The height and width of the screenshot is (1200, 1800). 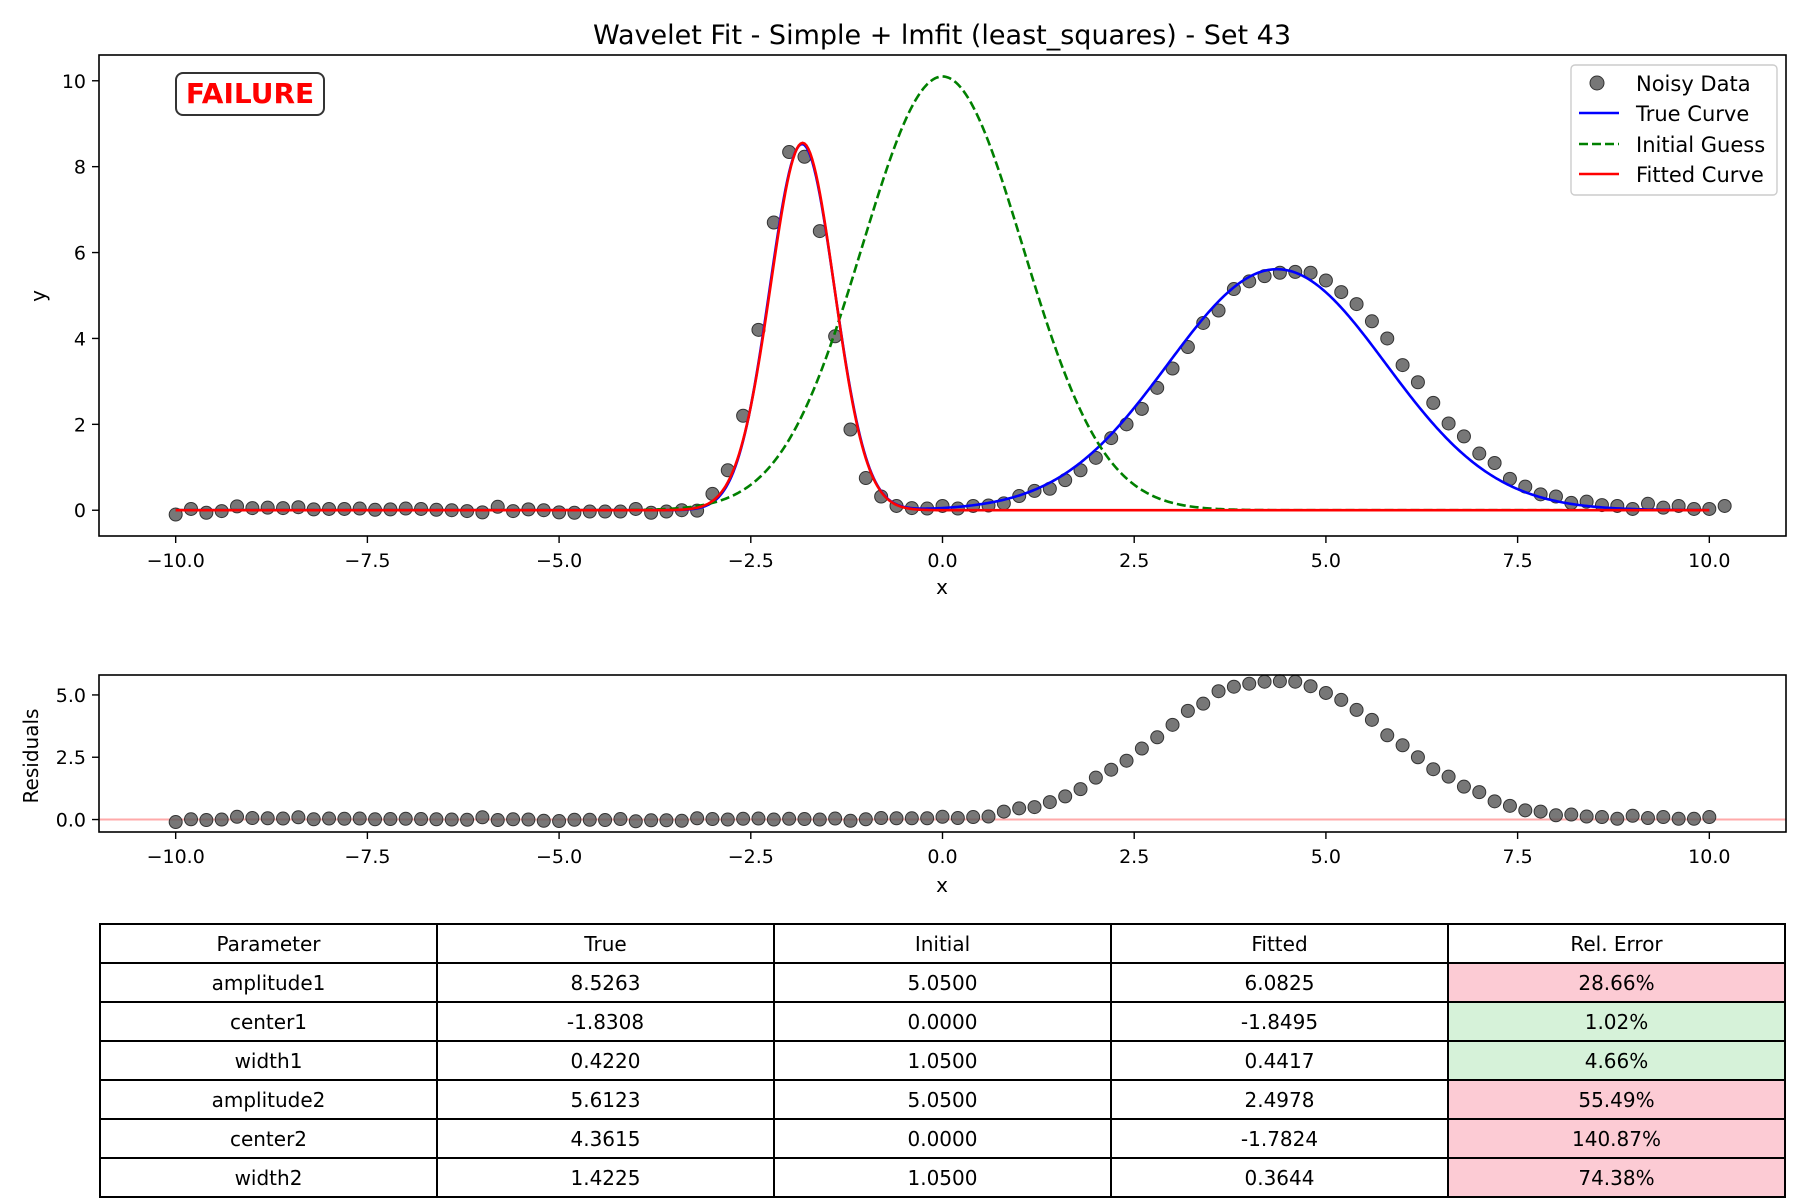 I want to click on x-tick-label: 0.0, so click(x=942, y=561).